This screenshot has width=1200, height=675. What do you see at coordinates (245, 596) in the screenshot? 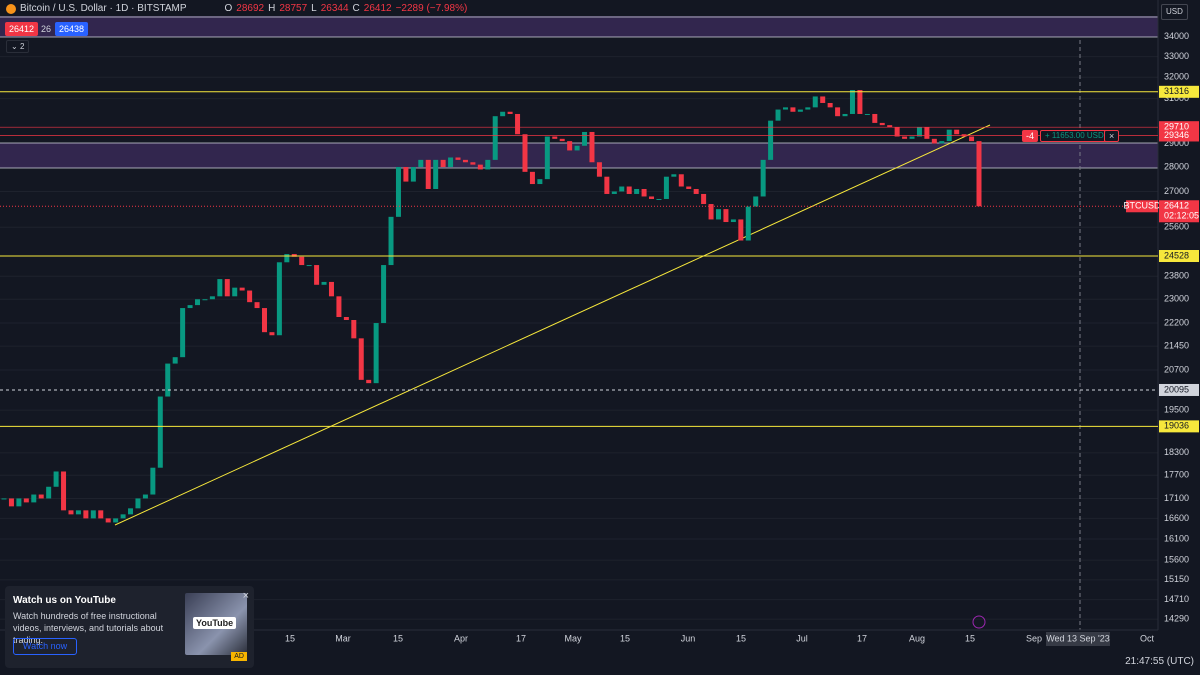
I see `popup-close: ×` at bounding box center [245, 596].